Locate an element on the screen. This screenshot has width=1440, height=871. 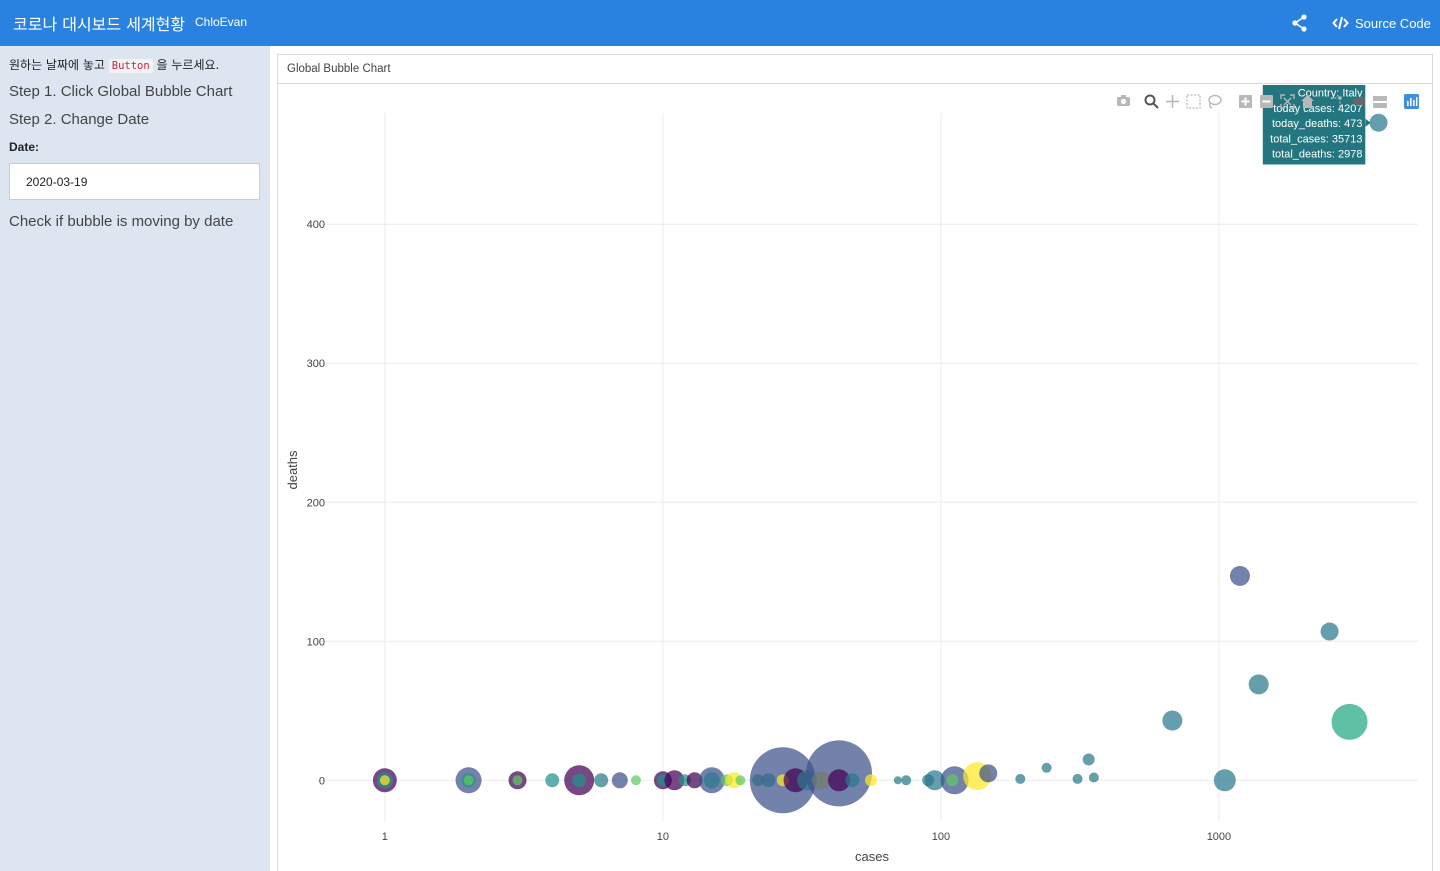
intro-text: 원하는 날짜에 놓고 Button 을 누르세요. is located at coordinates (114, 64).